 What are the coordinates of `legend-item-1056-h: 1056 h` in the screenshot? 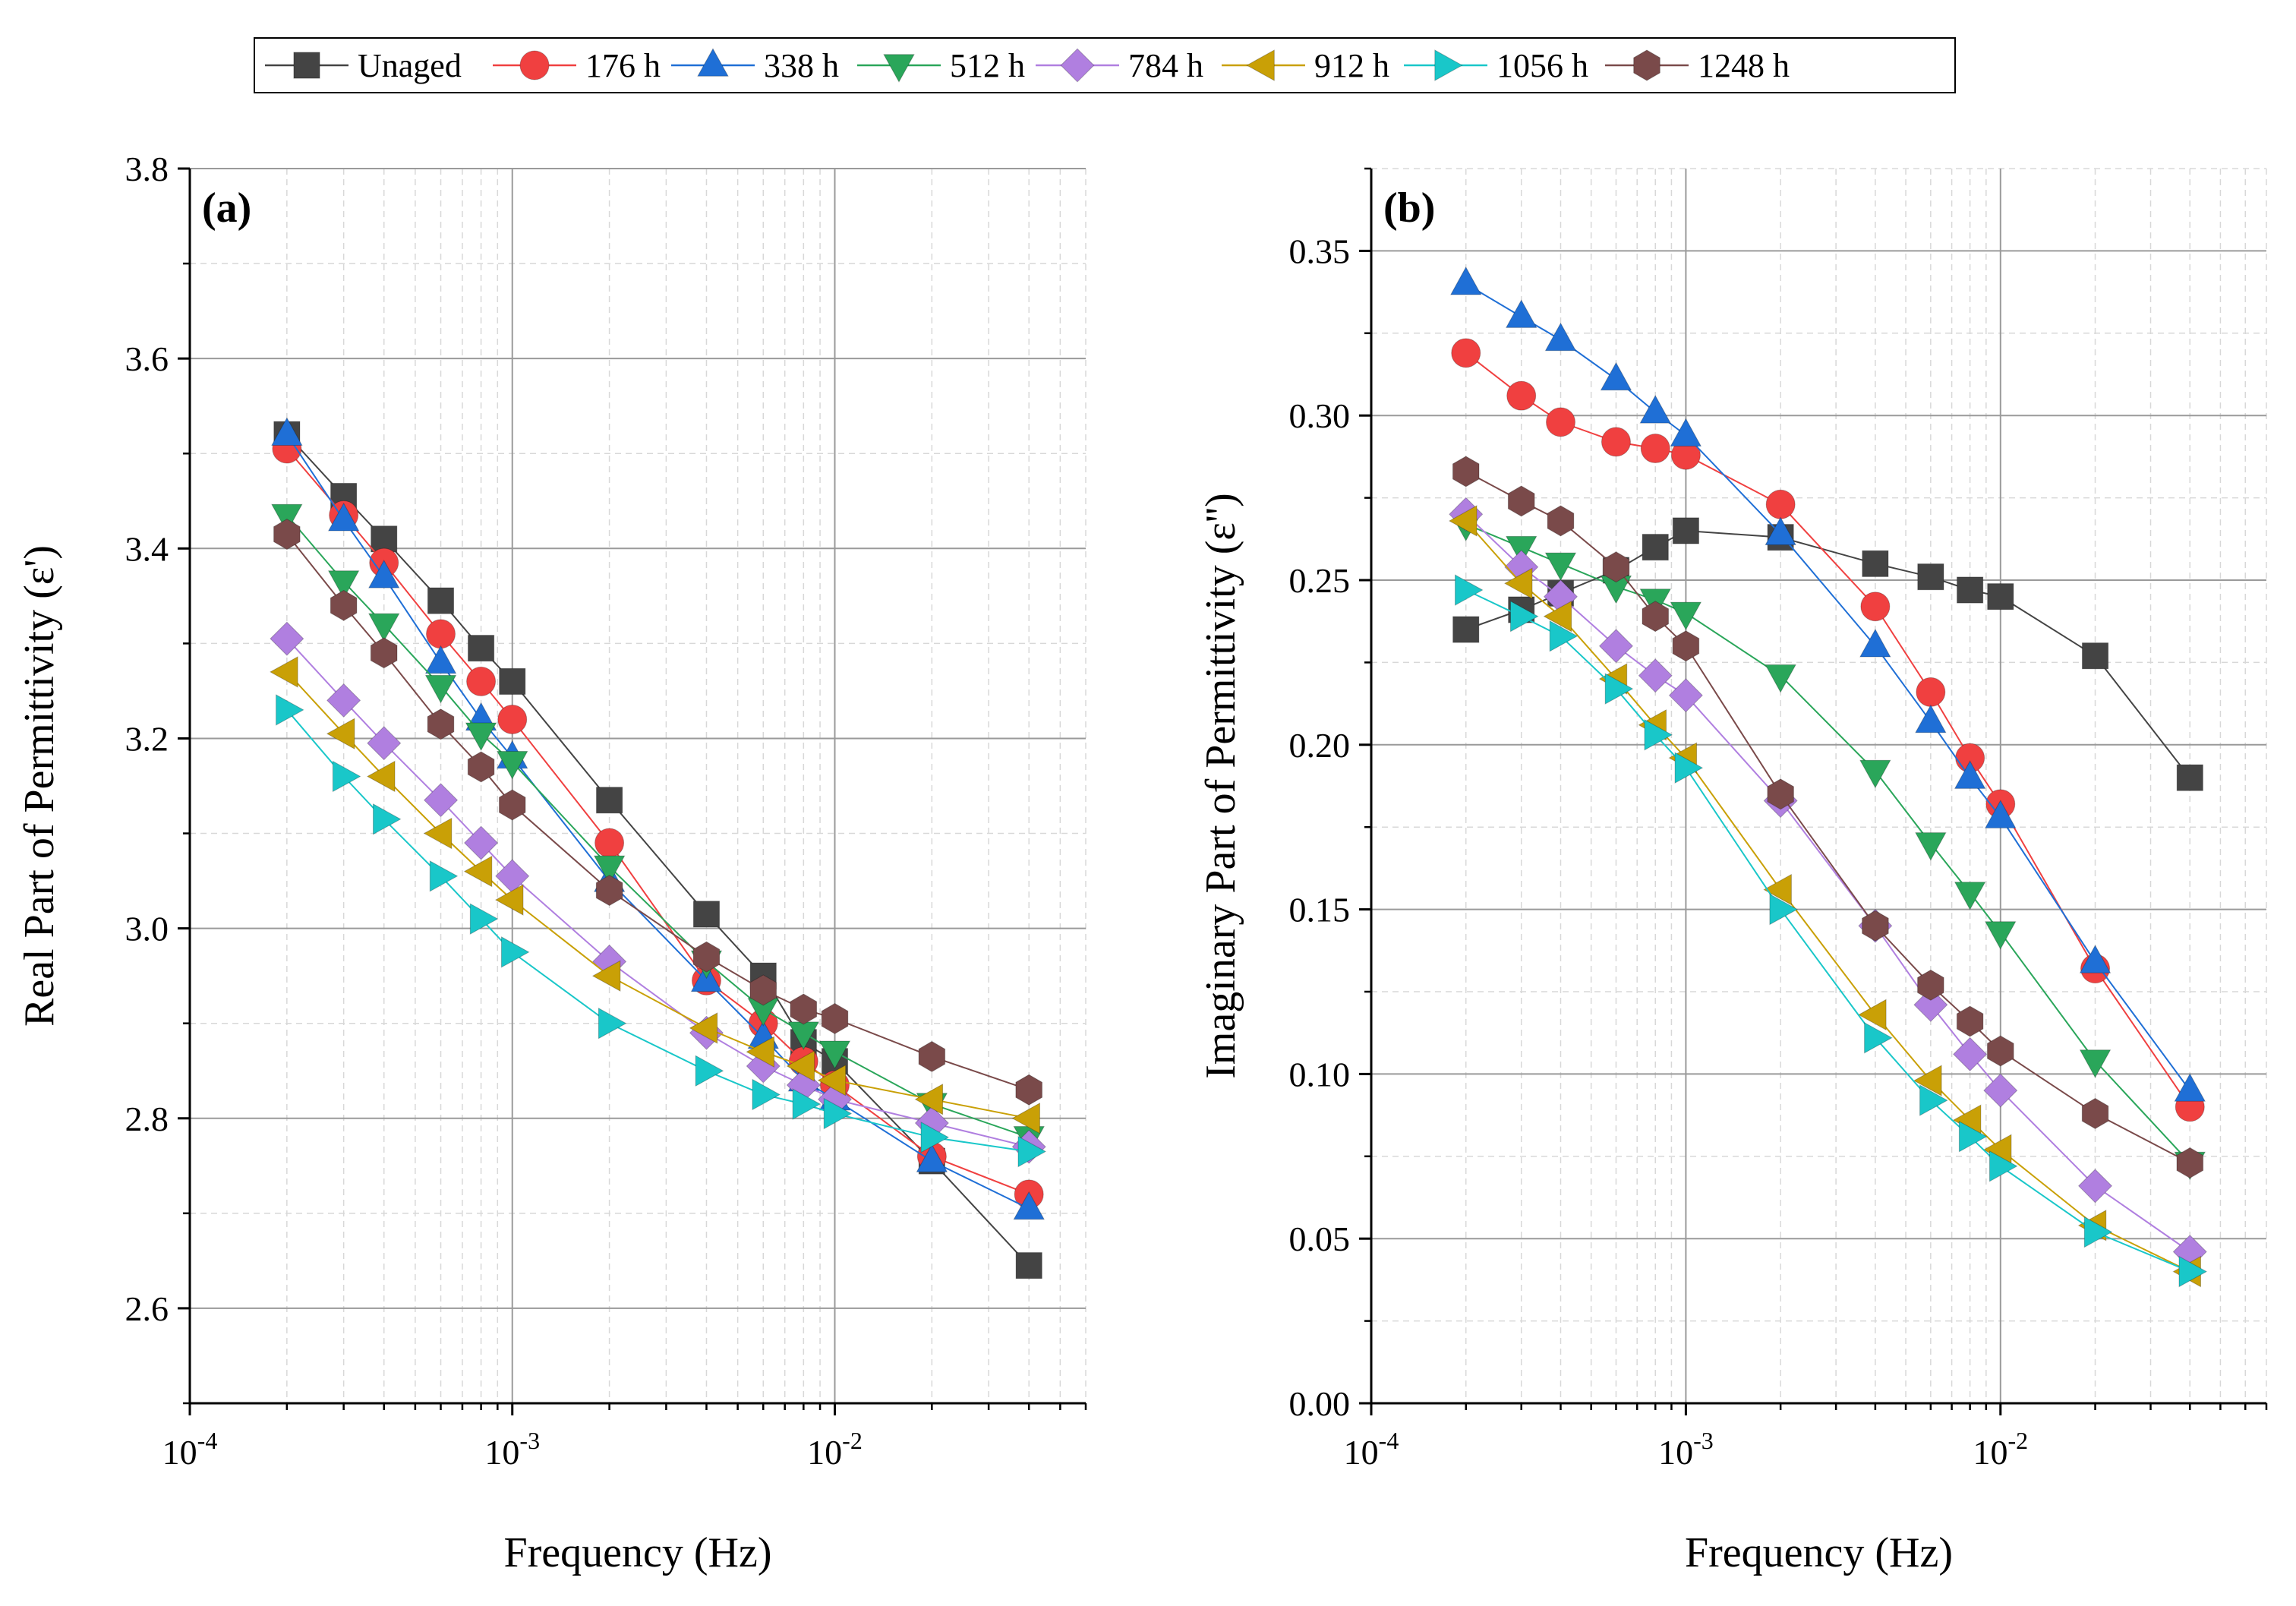 It's located at (1496, 65).